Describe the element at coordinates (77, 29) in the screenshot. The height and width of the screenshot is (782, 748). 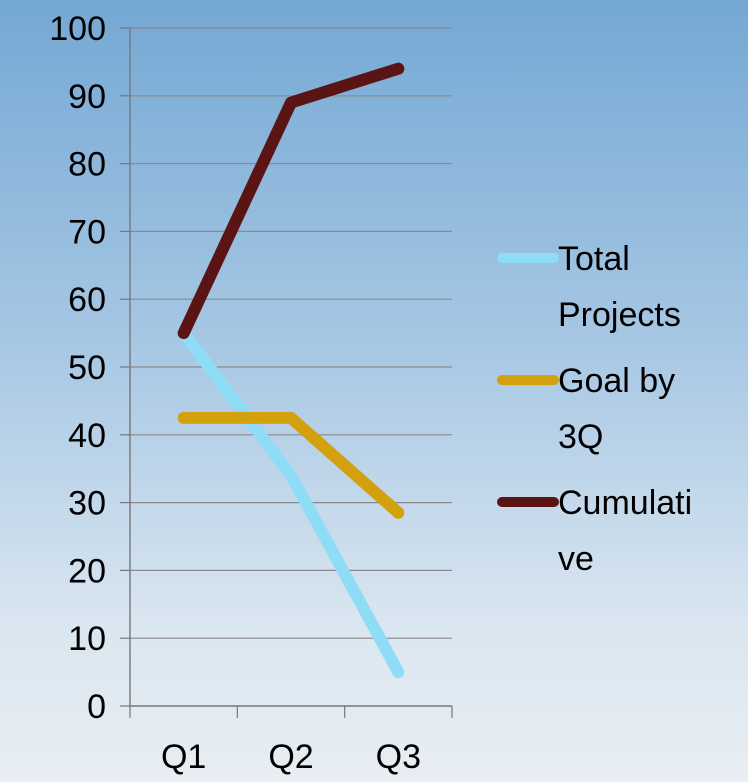
I see `y-tick-label: 100` at that location.